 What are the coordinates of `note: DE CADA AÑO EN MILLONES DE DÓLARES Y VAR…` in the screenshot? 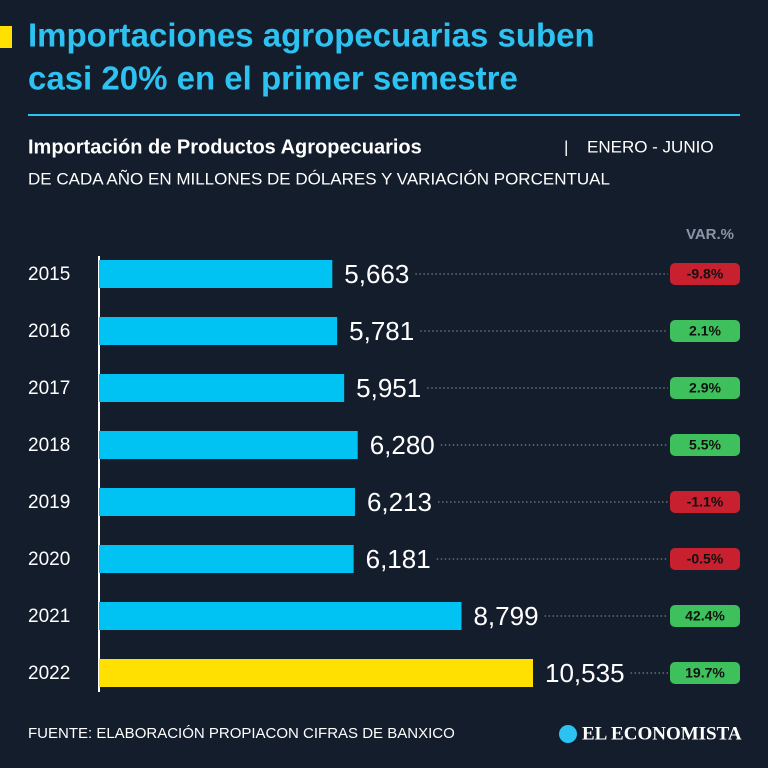 It's located at (319, 178).